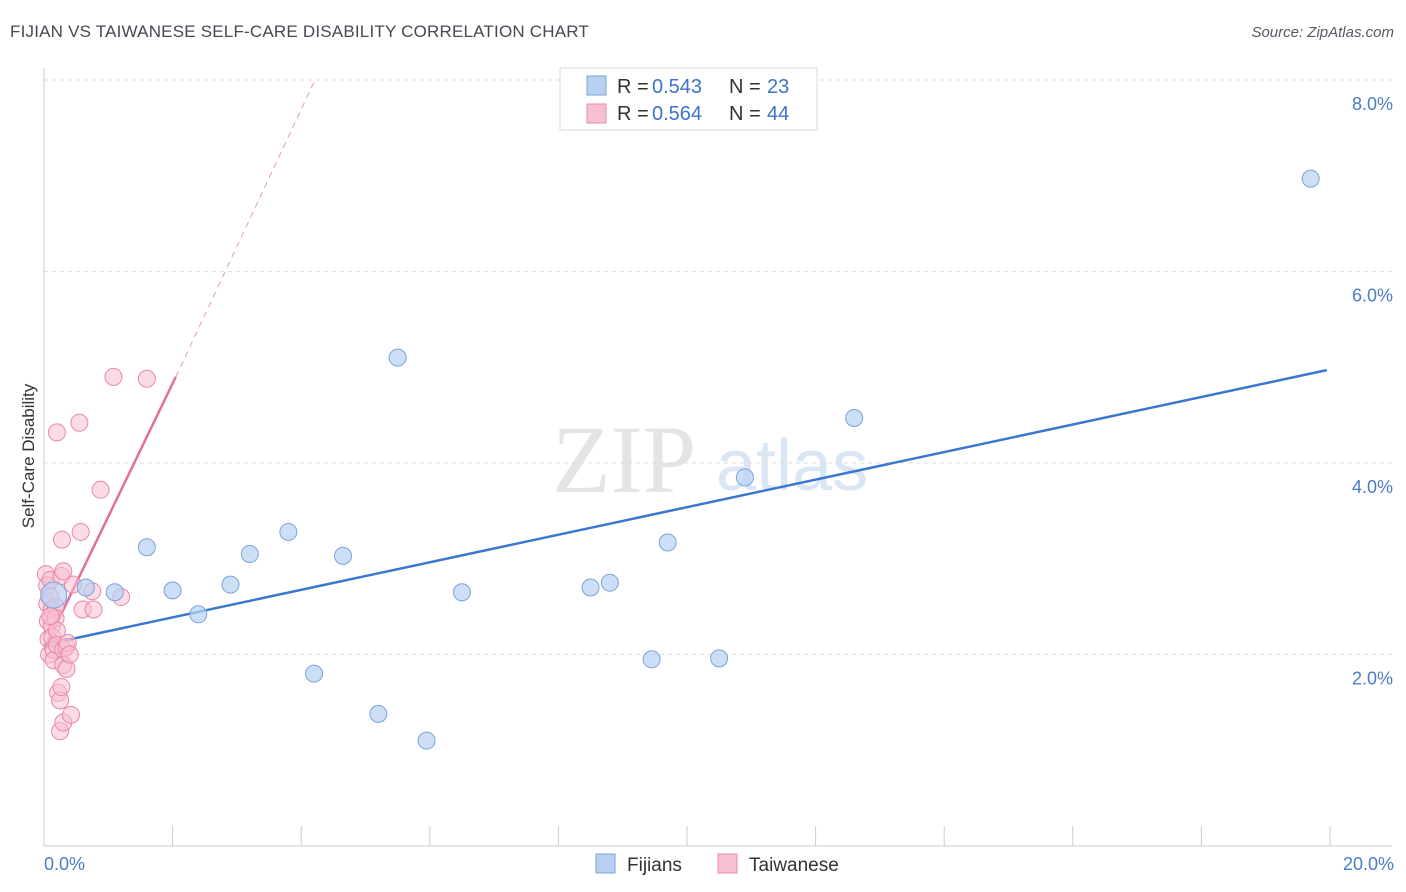  I want to click on series-legend-swatch-fijians, so click(605, 863).